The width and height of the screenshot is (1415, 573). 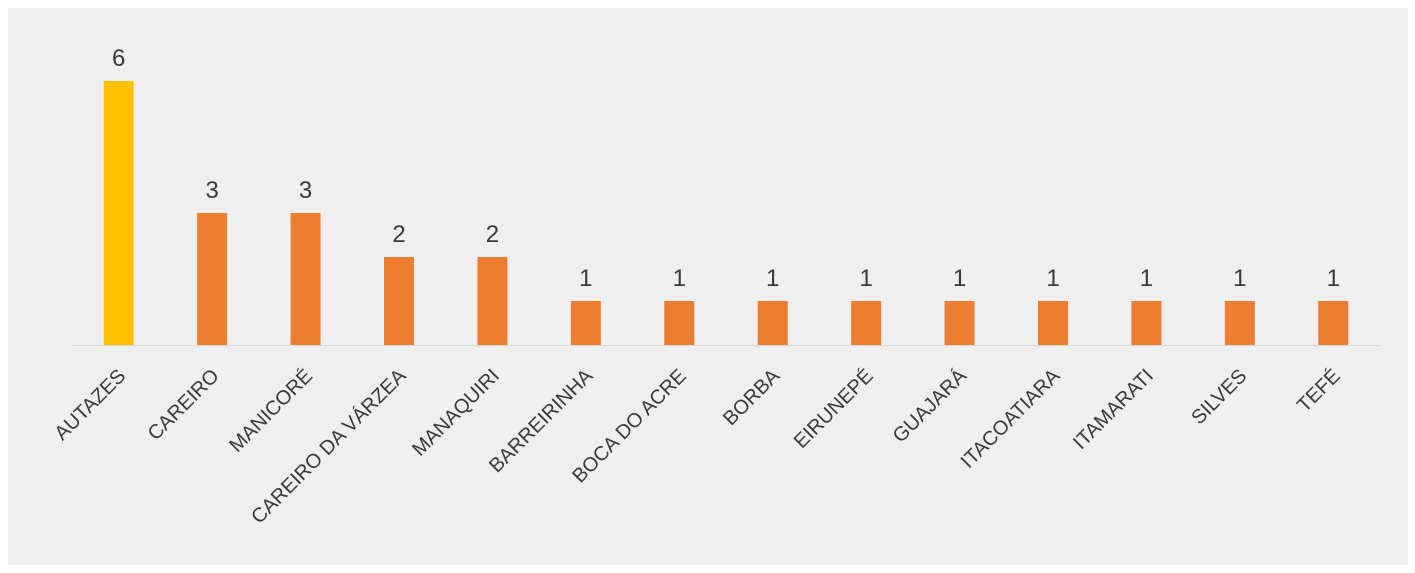 What do you see at coordinates (329, 446) in the screenshot?
I see `category-label: CAREIRO DA VÁRZEA` at bounding box center [329, 446].